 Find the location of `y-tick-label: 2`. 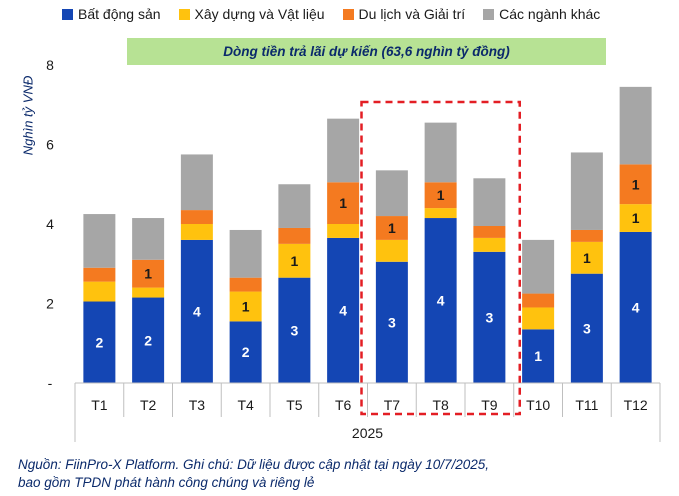

y-tick-label: 2 is located at coordinates (50, 304).